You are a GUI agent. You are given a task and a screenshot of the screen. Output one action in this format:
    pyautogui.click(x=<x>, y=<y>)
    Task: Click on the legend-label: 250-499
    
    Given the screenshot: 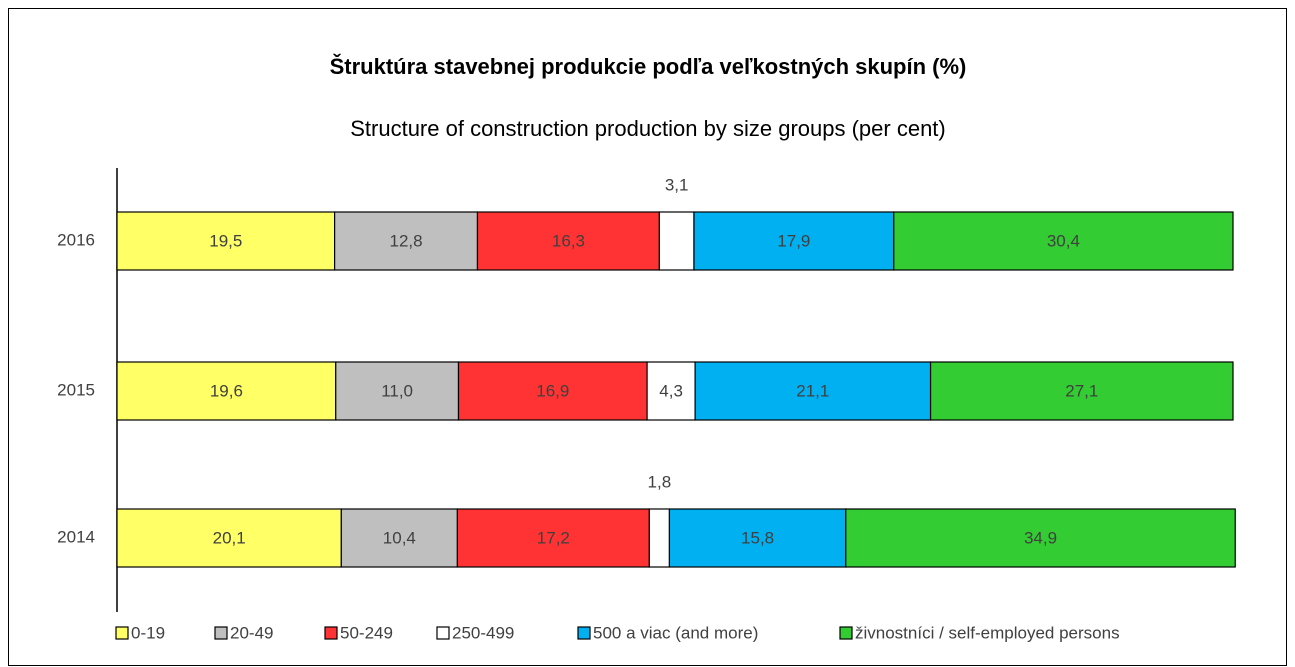 What is the action you would take?
    pyautogui.click(x=483, y=632)
    